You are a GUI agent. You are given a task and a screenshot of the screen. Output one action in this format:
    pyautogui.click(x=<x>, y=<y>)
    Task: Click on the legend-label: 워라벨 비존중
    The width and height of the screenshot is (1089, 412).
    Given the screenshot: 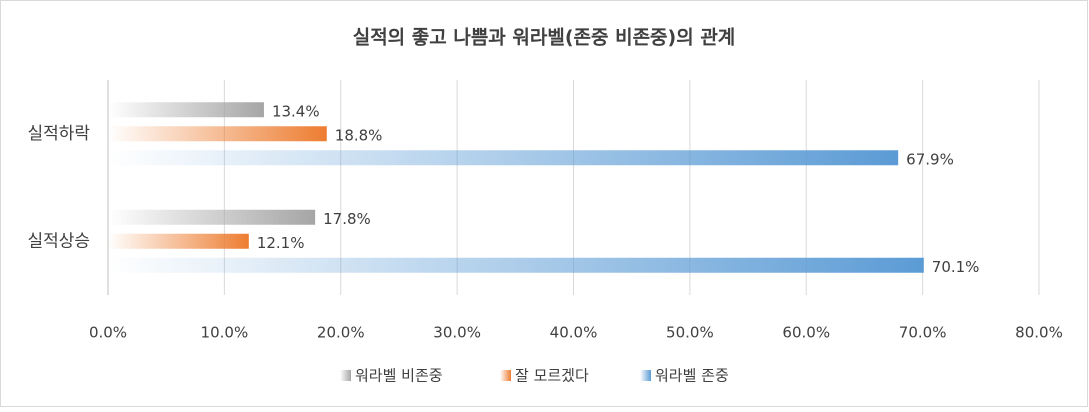 What is the action you would take?
    pyautogui.click(x=399, y=376)
    